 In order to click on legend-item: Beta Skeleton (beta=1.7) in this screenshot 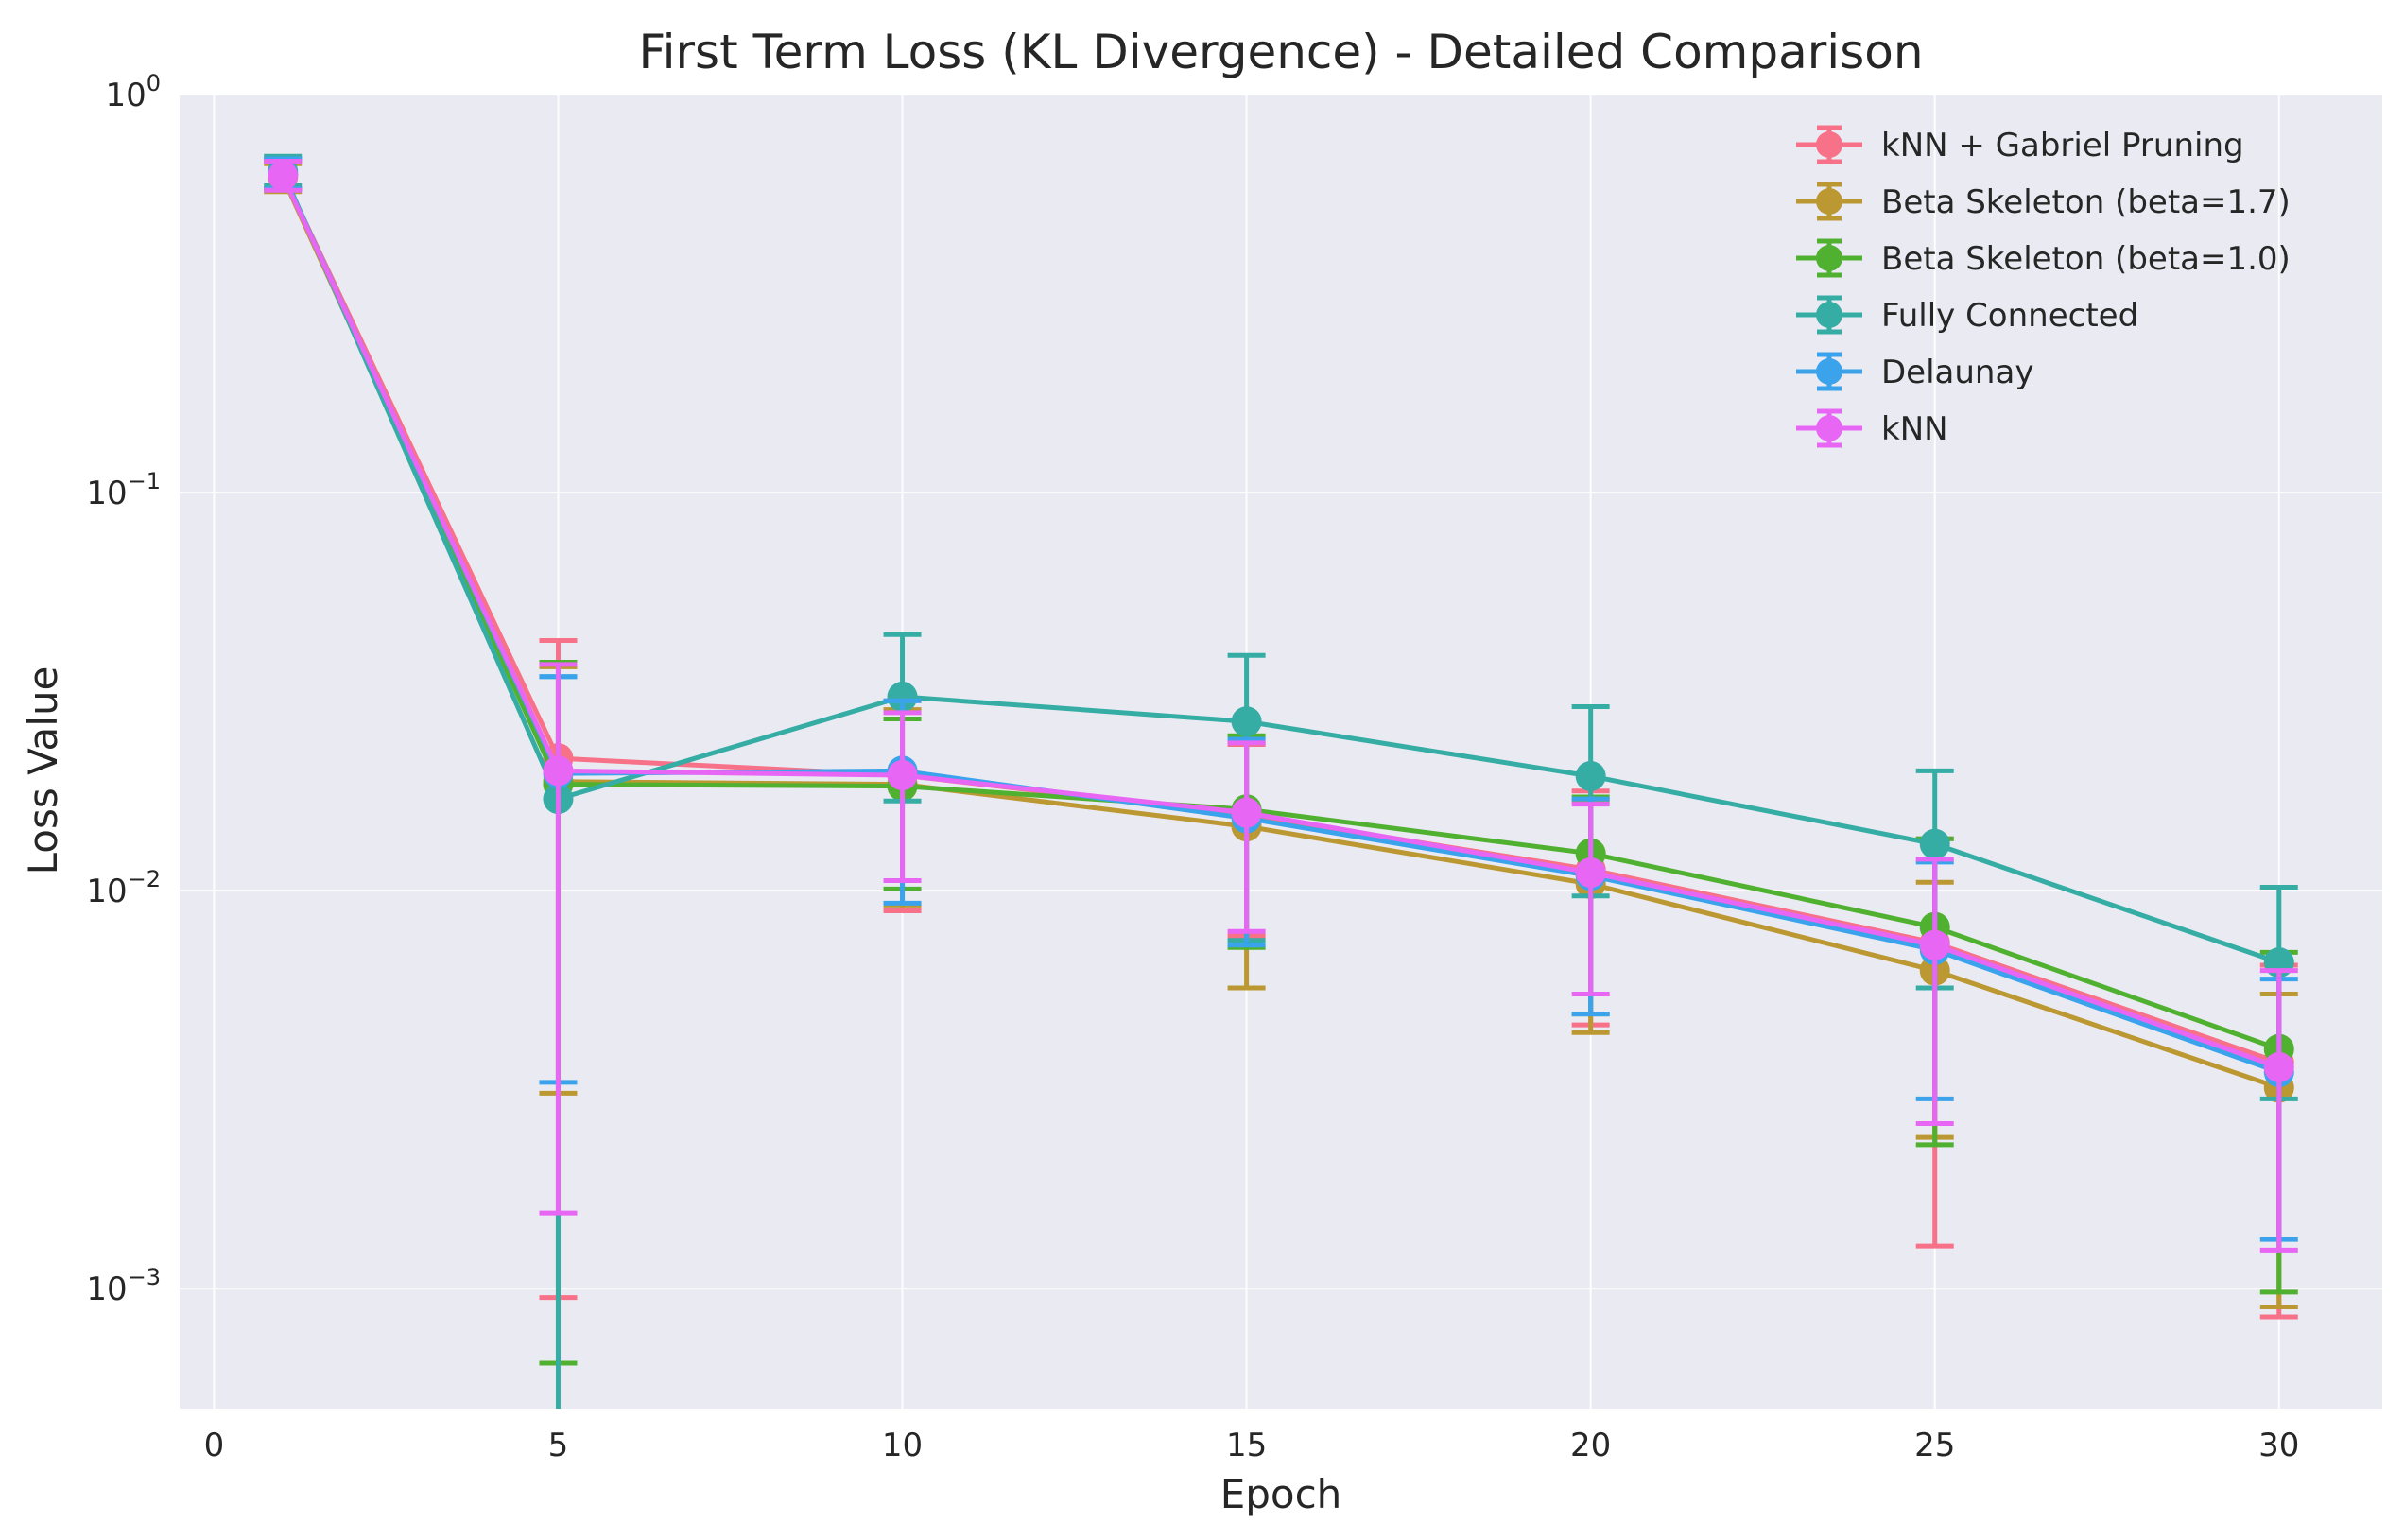, I will do `click(2043, 201)`.